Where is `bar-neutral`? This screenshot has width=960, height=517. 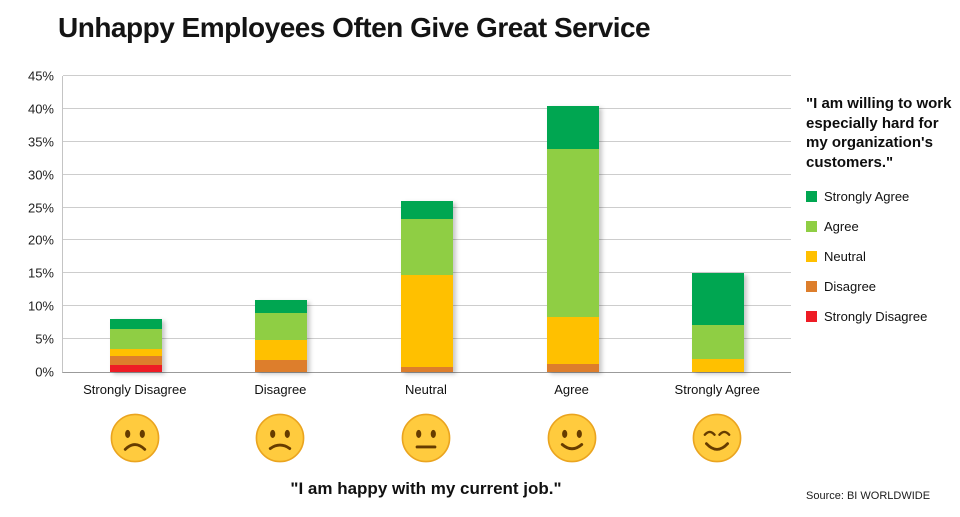 bar-neutral is located at coordinates (426, 224).